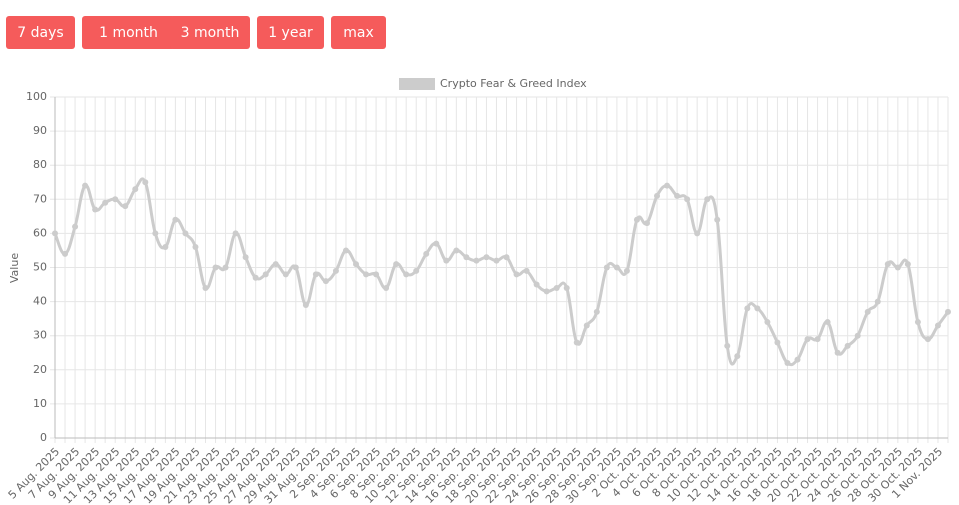  Describe the element at coordinates (40, 164) in the screenshot. I see `y-tick-label: 80` at that location.